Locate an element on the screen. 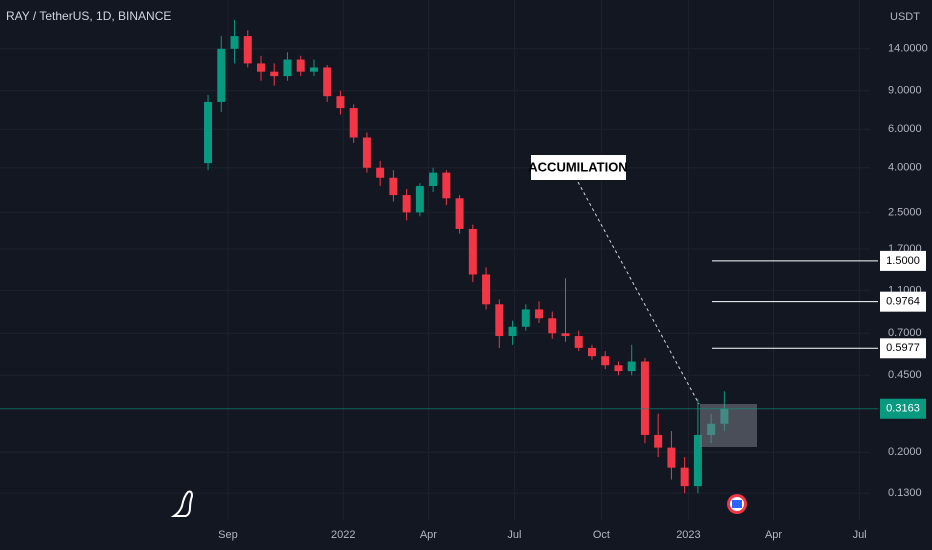 Image resolution: width=932 pixels, height=550 pixels. annotation: ACCUMILATION is located at coordinates (577, 166).